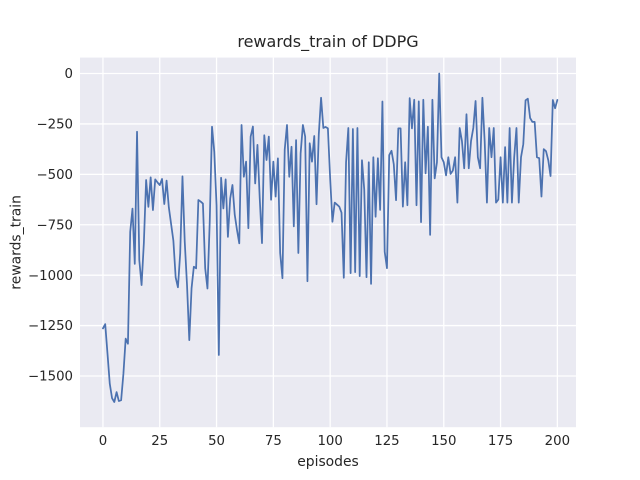  What do you see at coordinates (159, 441) in the screenshot?
I see `x-tick-label: 25` at bounding box center [159, 441].